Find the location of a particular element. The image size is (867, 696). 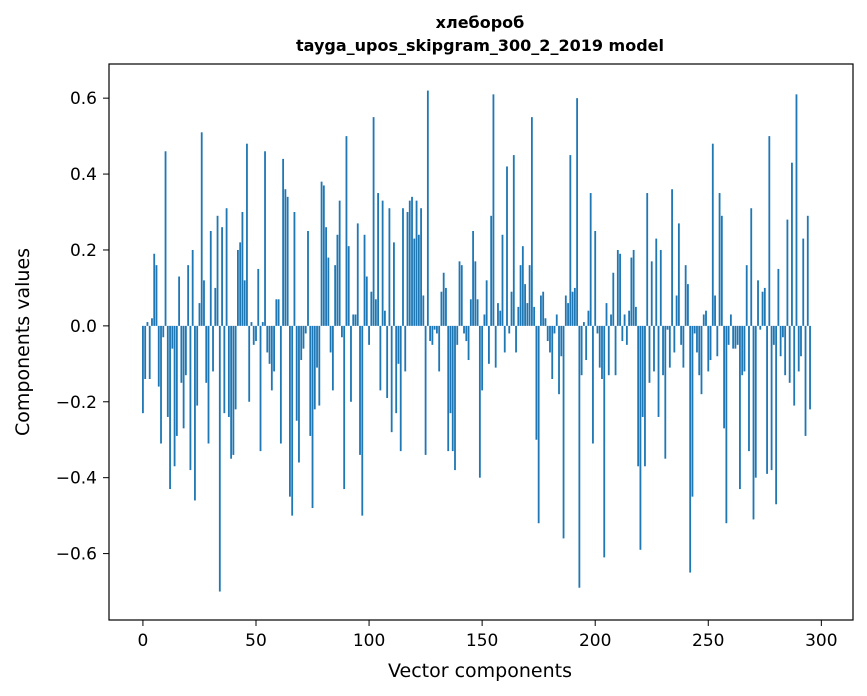

x-tick-label: 0 is located at coordinates (143, 641).